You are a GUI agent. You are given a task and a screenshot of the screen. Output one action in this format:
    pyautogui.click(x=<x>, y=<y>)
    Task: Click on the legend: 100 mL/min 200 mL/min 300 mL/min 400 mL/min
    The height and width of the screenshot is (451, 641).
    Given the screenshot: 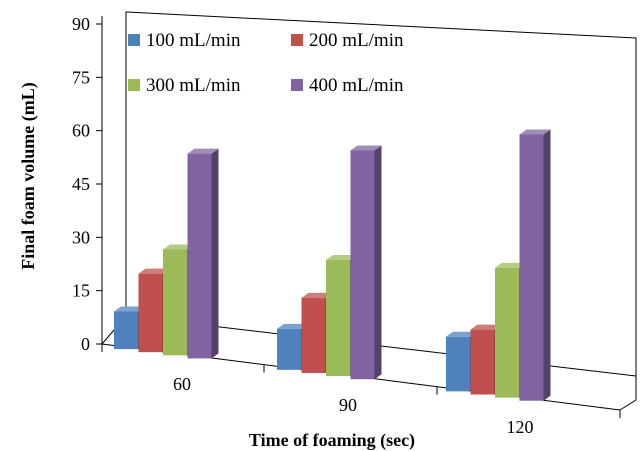 What is the action you would take?
    pyautogui.click(x=266, y=63)
    